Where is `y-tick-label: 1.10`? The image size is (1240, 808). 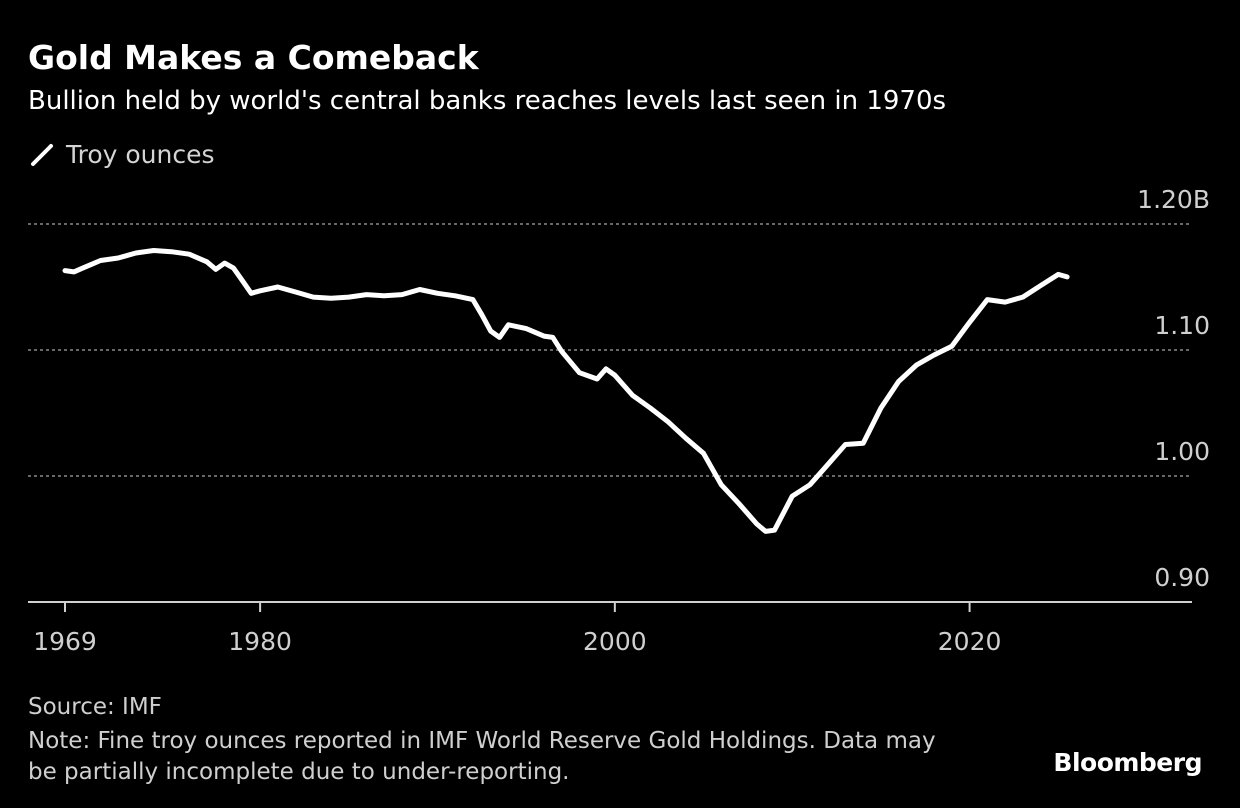 y-tick-label: 1.10 is located at coordinates (1182, 325).